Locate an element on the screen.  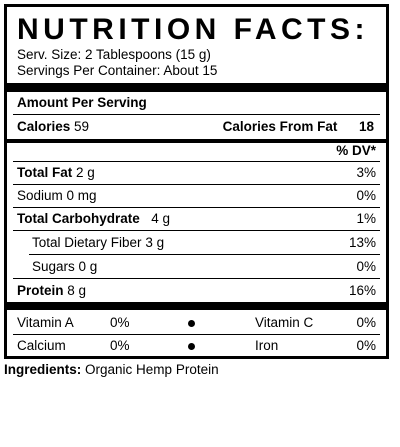
medium-divider is located at coordinates (196, 141).